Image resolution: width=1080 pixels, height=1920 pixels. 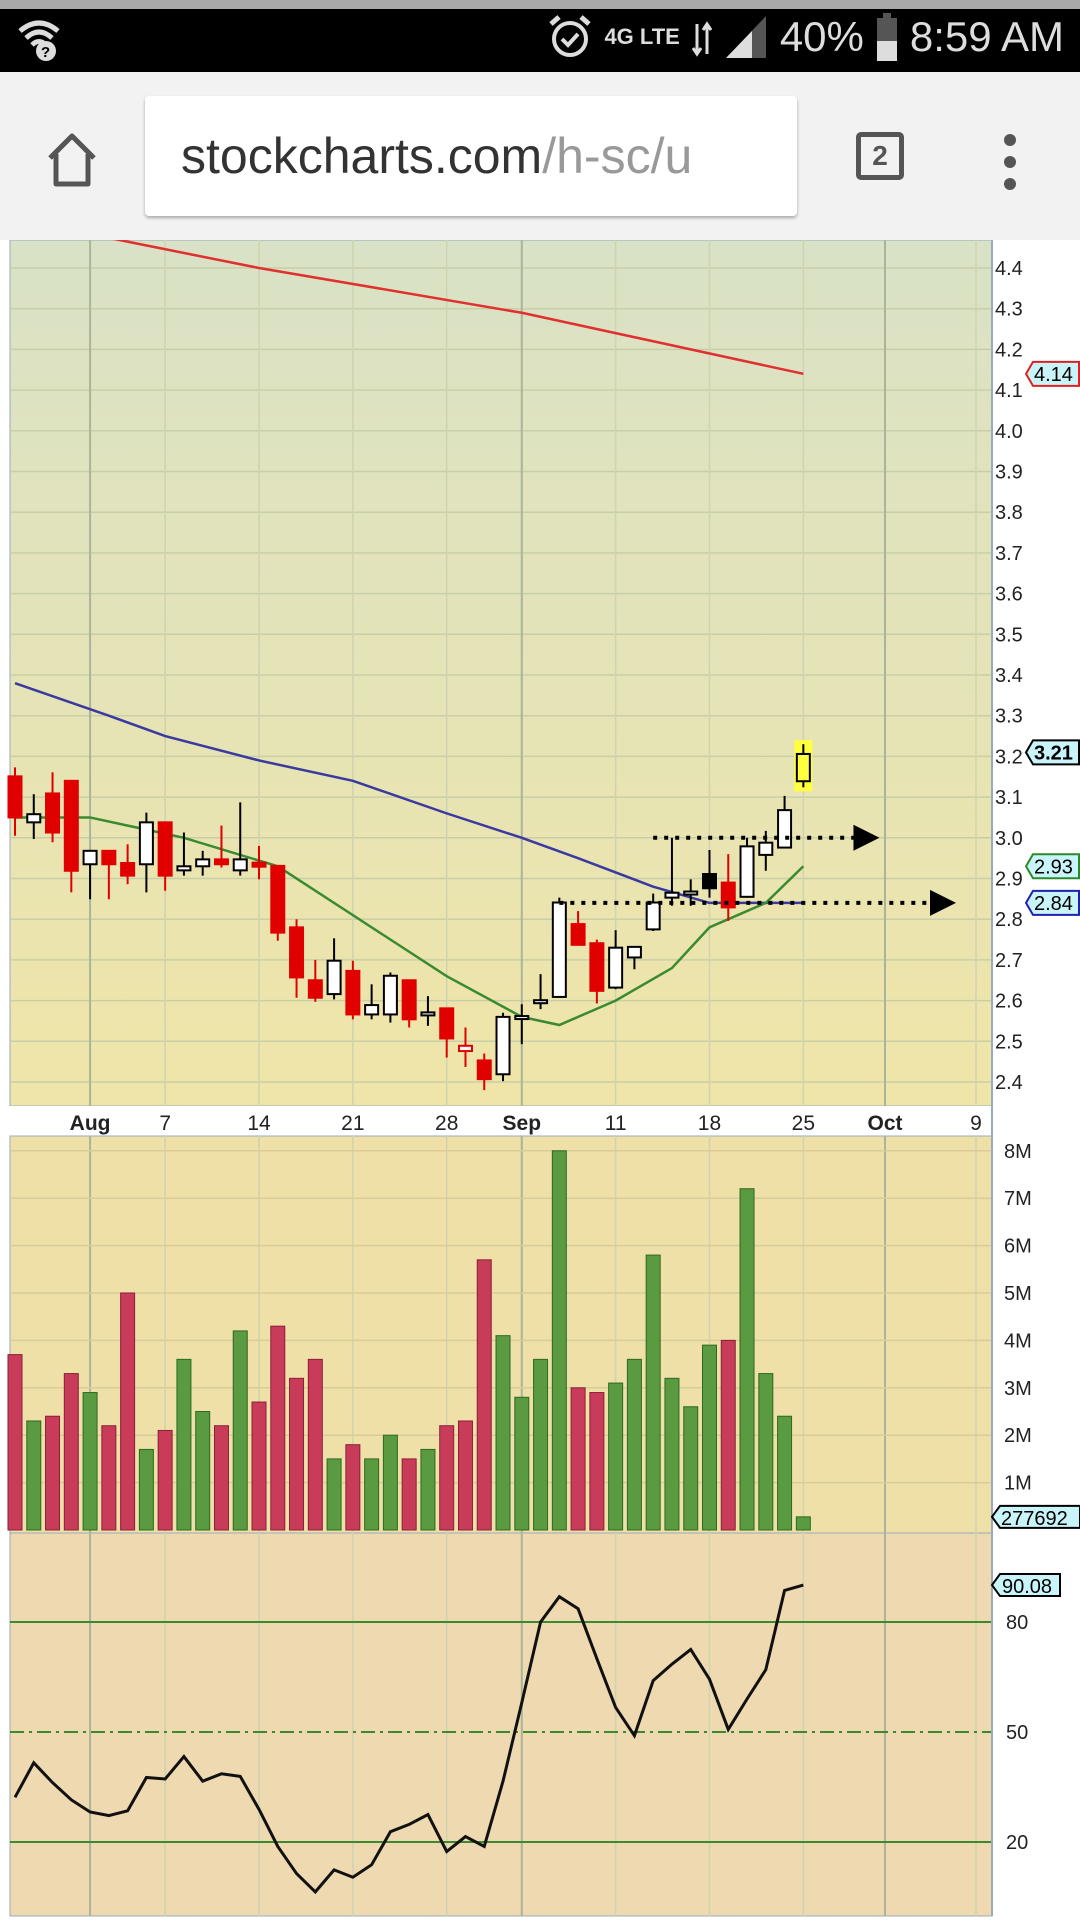 I want to click on signal-icon, so click(x=745, y=37).